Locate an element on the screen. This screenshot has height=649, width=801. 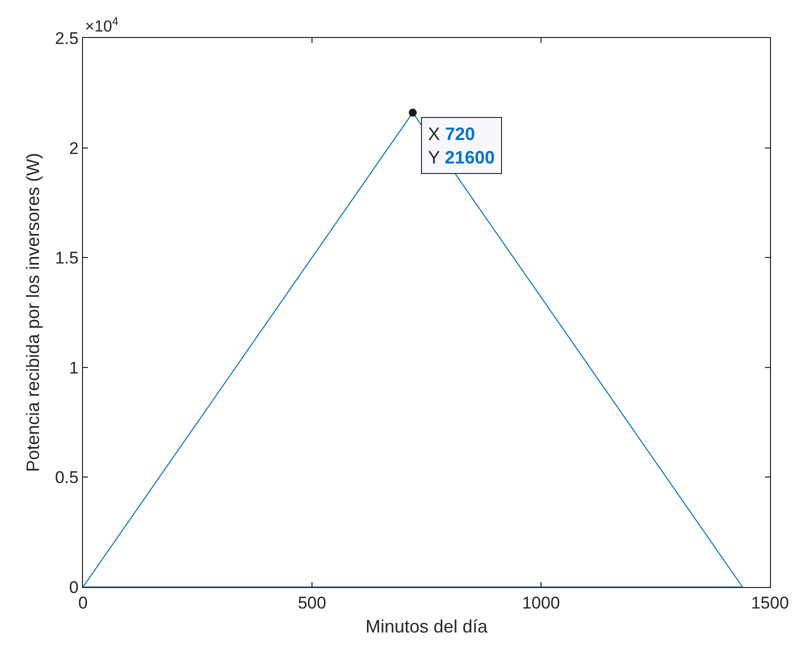
y-axis-title: Potencia recibida por los inversores (W) is located at coordinates (33, 312).